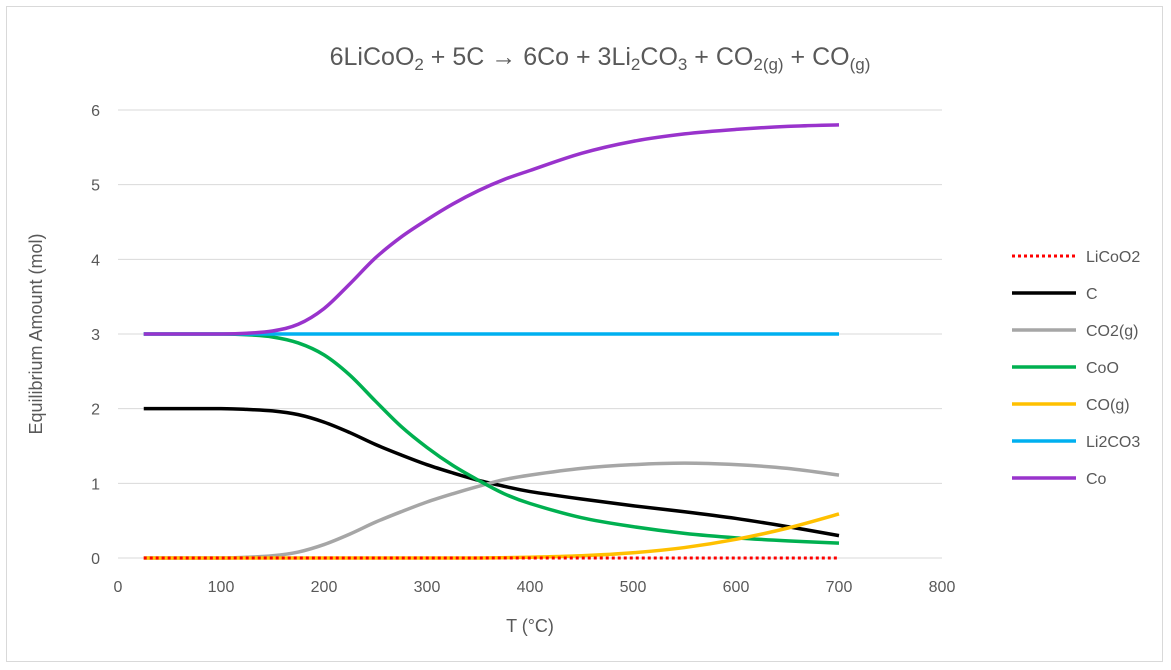 This screenshot has height=670, width=1171. I want to click on title-subscript: 2(g), so click(768, 64).